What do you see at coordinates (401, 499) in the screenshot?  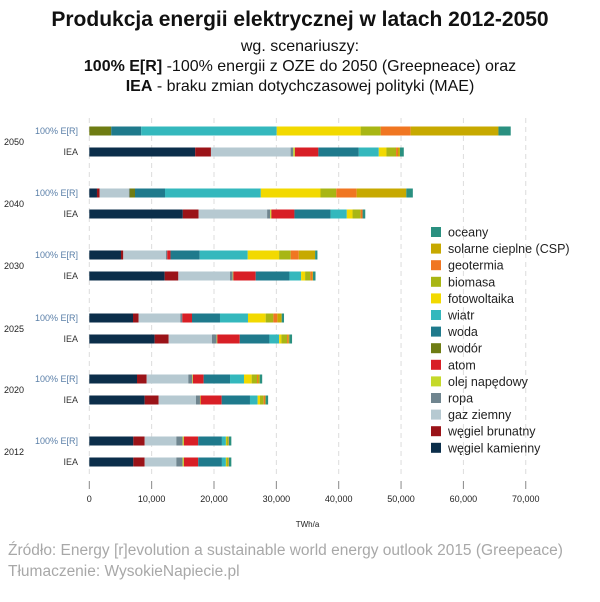 I see `x-tick-label: 50,000` at bounding box center [401, 499].